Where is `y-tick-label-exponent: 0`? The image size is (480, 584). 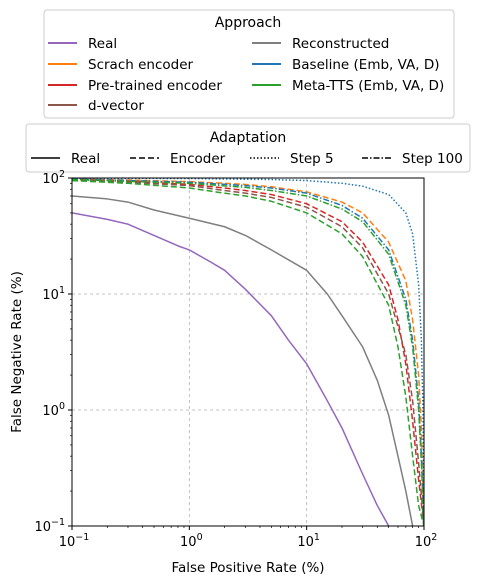 y-tick-label-exponent: 0 is located at coordinates (62, 406).